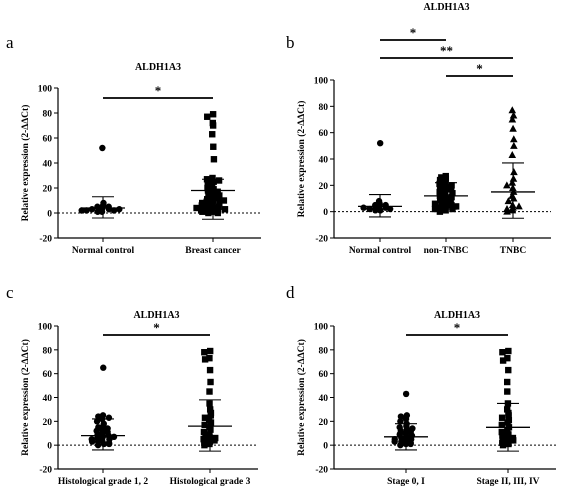  What do you see at coordinates (406, 482) in the screenshot?
I see `x-category-label: Stage 0, I` at bounding box center [406, 482].